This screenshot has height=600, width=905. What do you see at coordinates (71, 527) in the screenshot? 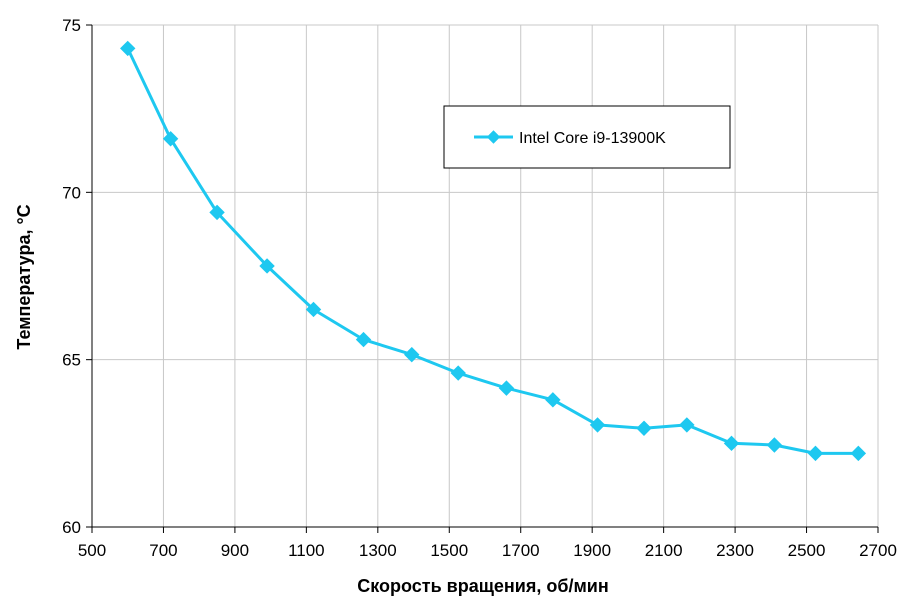
I see `y-tick-label: 60` at bounding box center [71, 527].